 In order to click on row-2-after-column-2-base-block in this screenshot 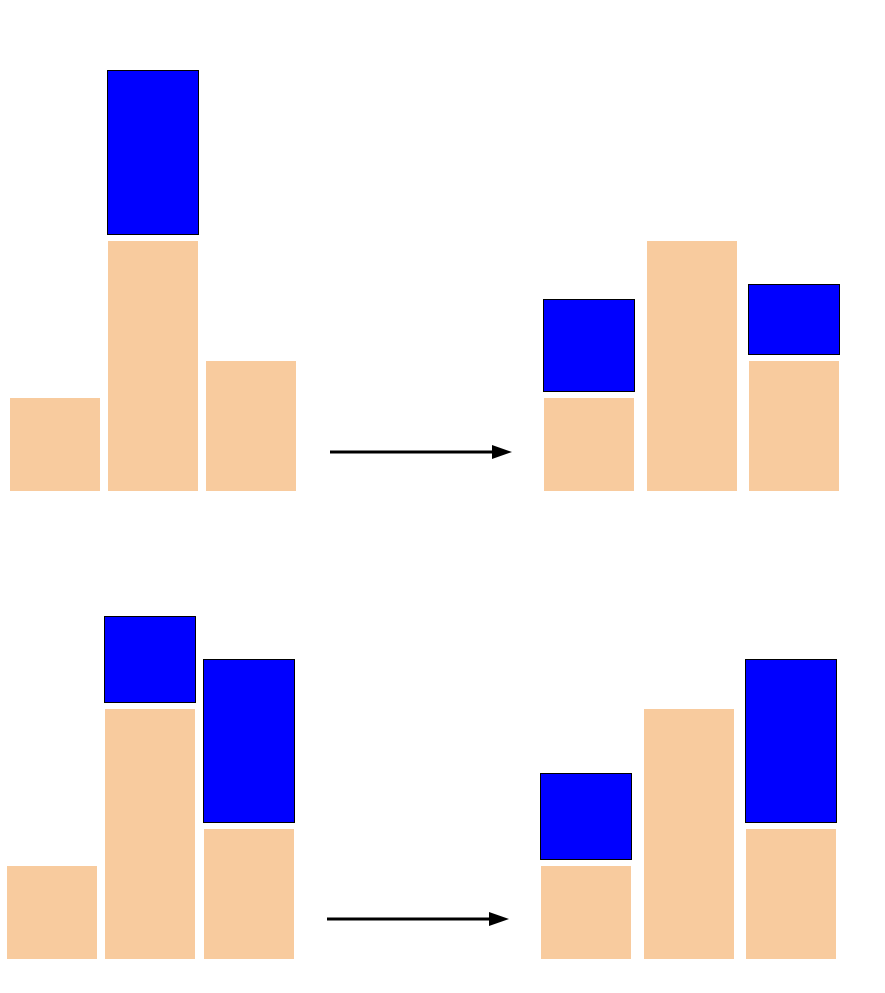, I will do `click(689, 834)`.